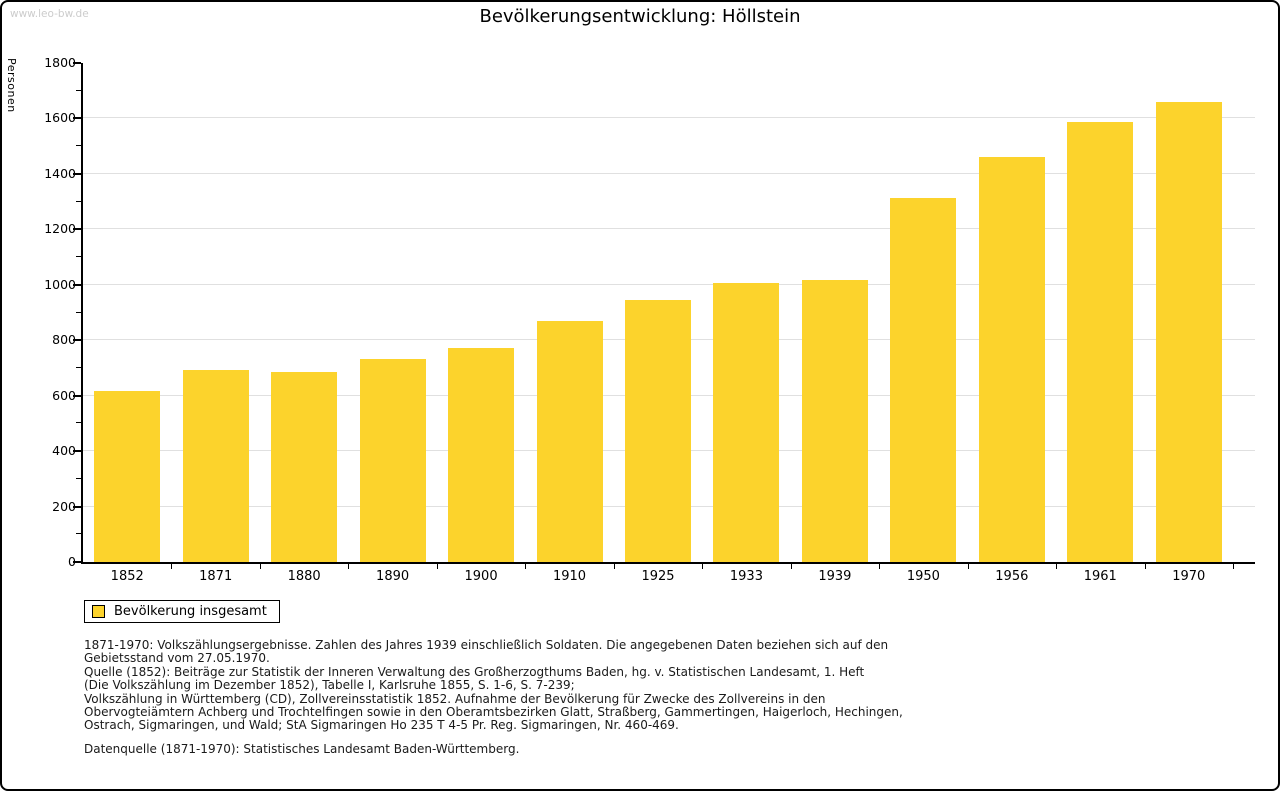 The width and height of the screenshot is (1280, 791). What do you see at coordinates (569, 576) in the screenshot?
I see `x-label-1910: 1910` at bounding box center [569, 576].